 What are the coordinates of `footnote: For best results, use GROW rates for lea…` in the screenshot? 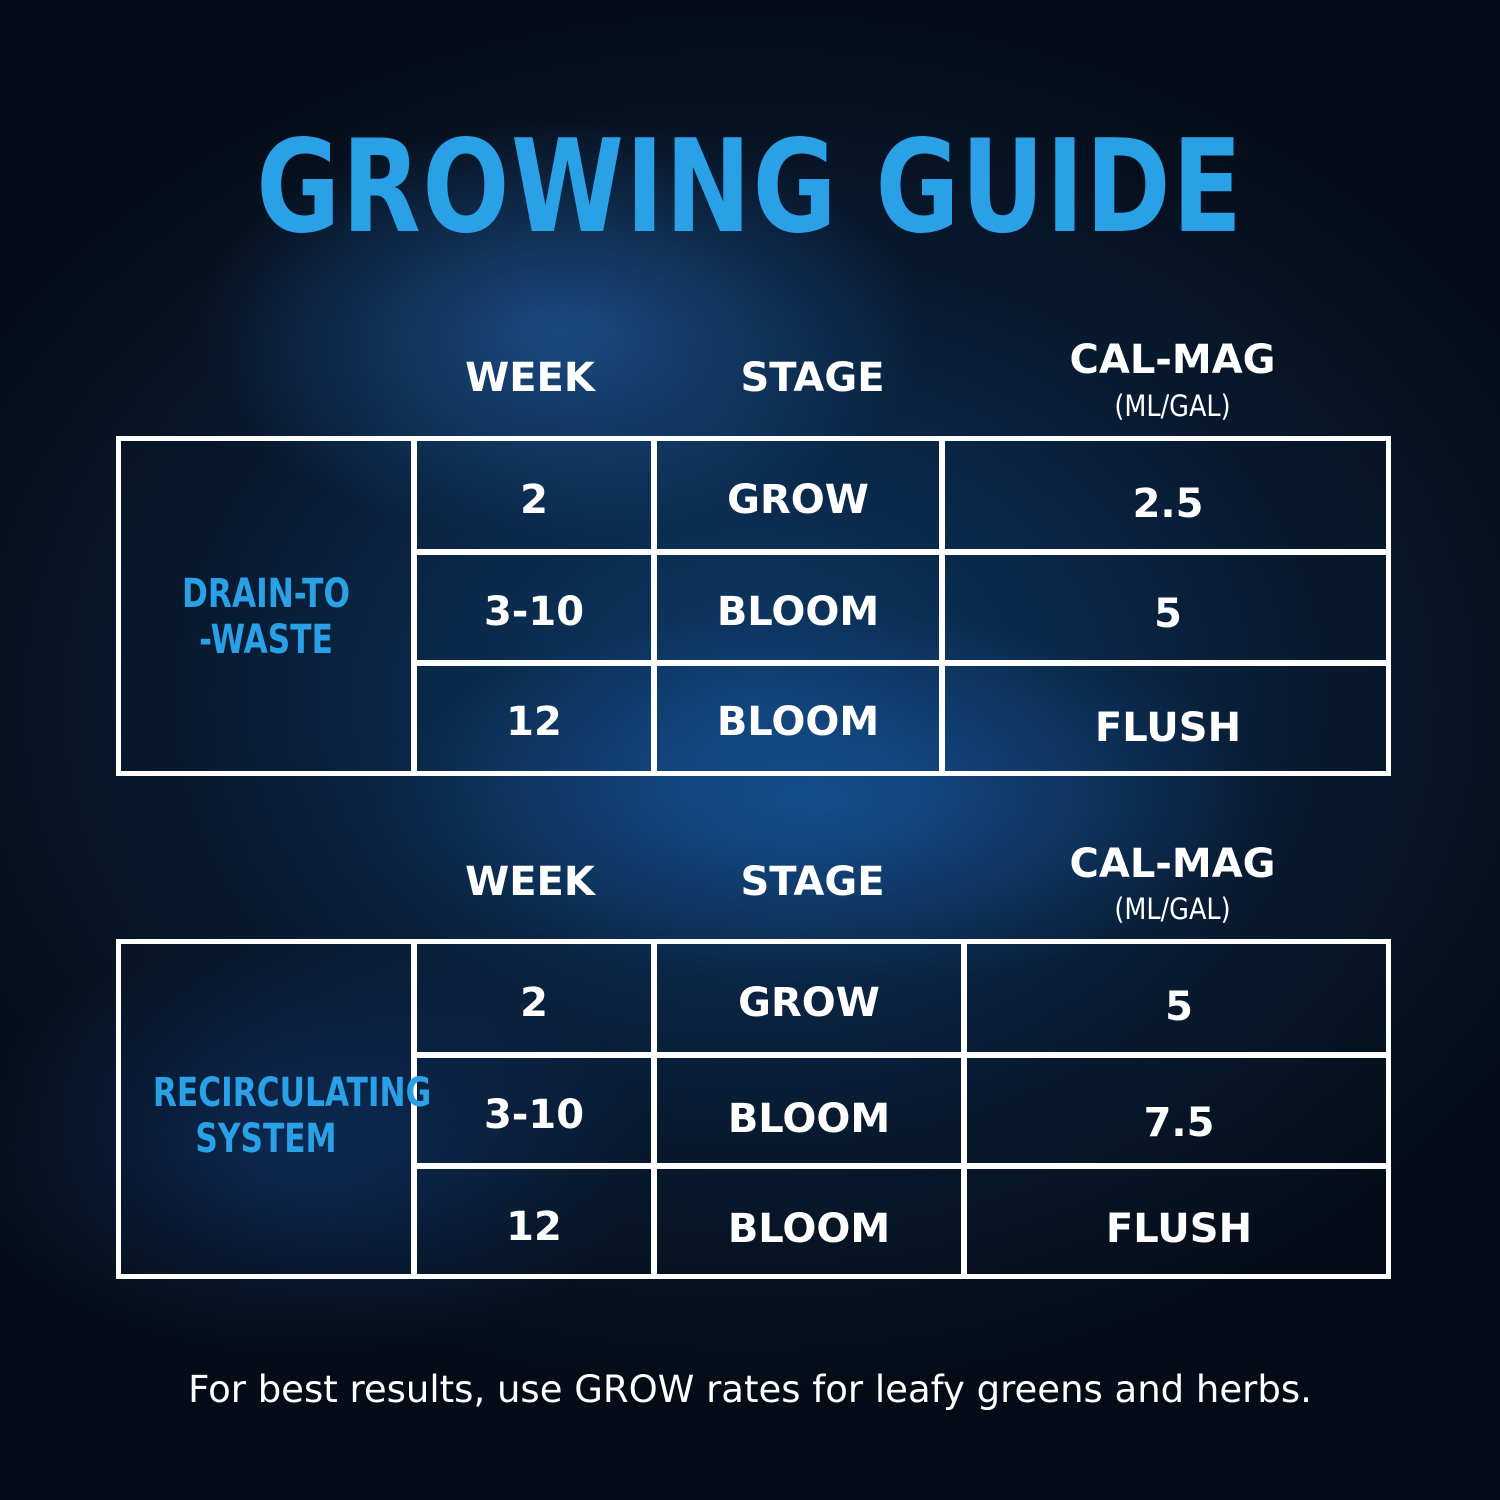 It's located at (750, 1389).